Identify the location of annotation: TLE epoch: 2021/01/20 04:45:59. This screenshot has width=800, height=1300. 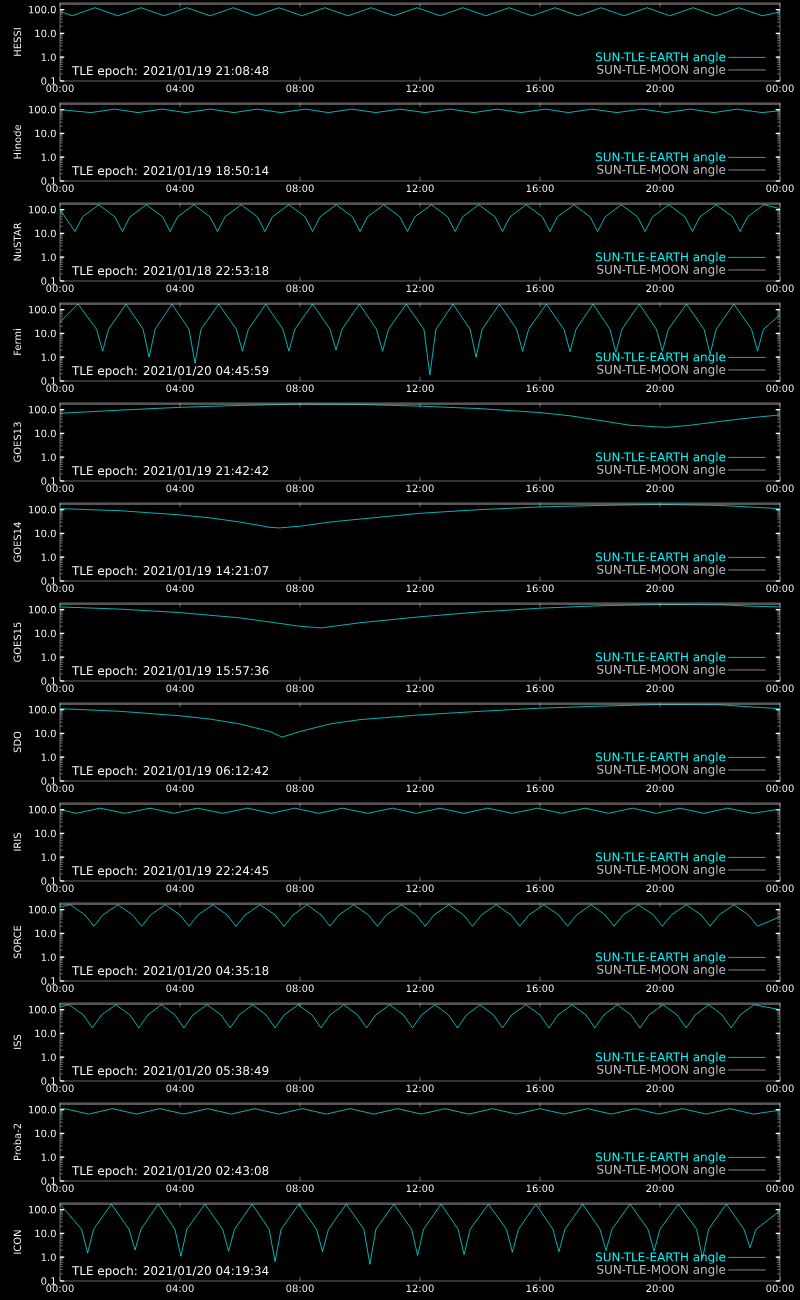
(170, 371).